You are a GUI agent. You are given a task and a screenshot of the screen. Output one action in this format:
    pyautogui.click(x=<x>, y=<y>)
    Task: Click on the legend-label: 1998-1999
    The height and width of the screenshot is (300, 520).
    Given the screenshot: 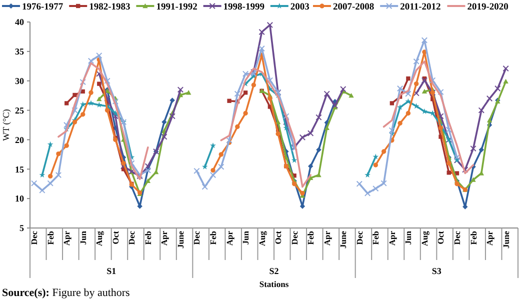 What is the action you would take?
    pyautogui.click(x=244, y=7)
    